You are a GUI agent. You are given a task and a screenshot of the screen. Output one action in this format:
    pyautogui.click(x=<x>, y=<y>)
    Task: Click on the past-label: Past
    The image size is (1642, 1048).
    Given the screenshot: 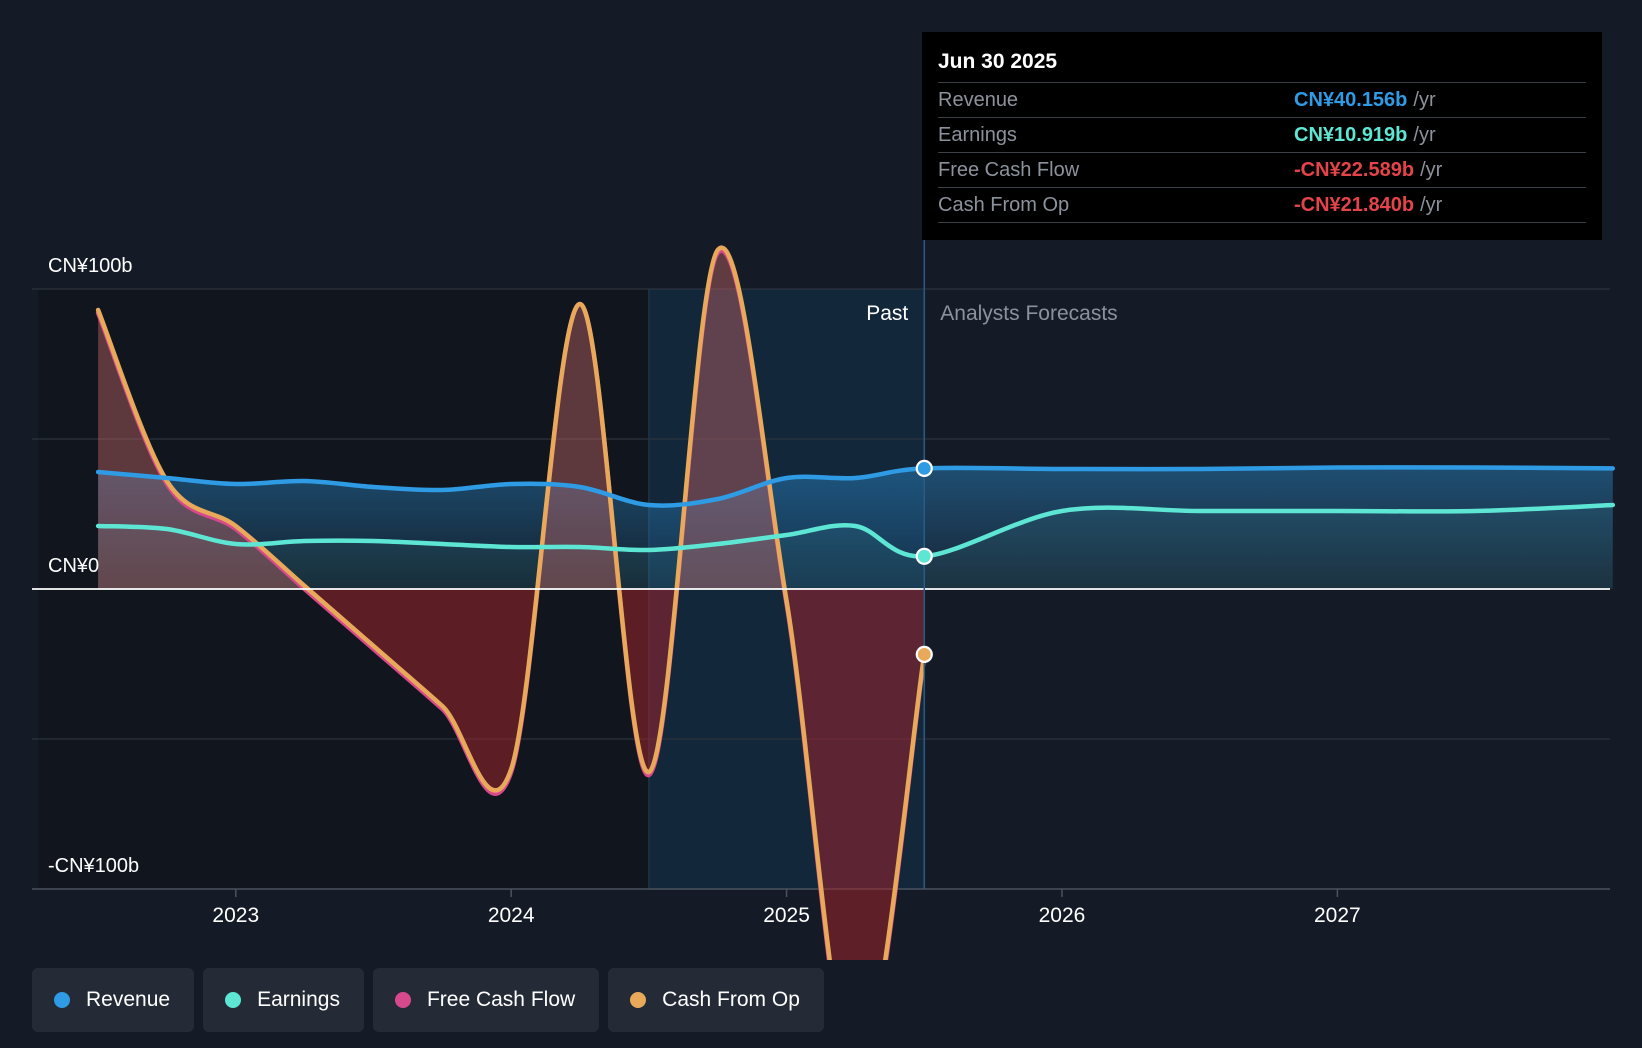 What is the action you would take?
    pyautogui.click(x=887, y=313)
    